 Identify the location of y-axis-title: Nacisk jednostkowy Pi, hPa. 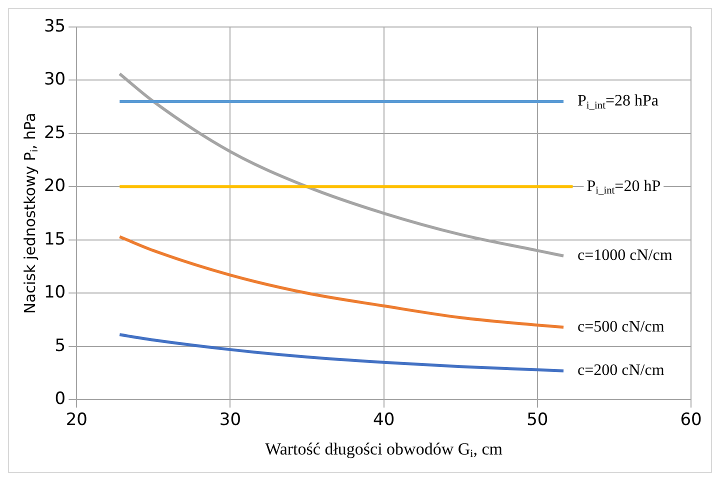
(30, 213).